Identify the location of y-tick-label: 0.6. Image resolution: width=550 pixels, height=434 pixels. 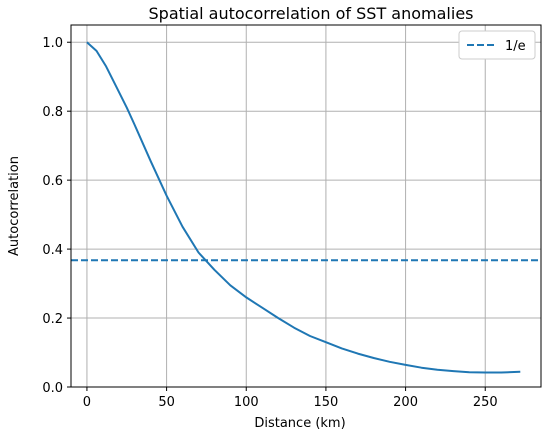
(52, 181).